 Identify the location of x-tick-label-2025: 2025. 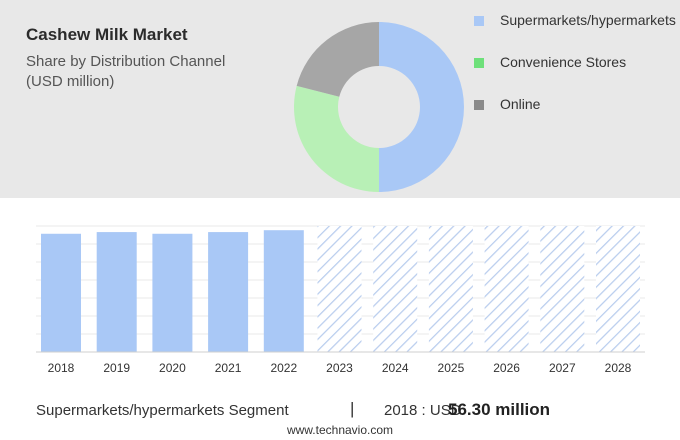
(451, 368).